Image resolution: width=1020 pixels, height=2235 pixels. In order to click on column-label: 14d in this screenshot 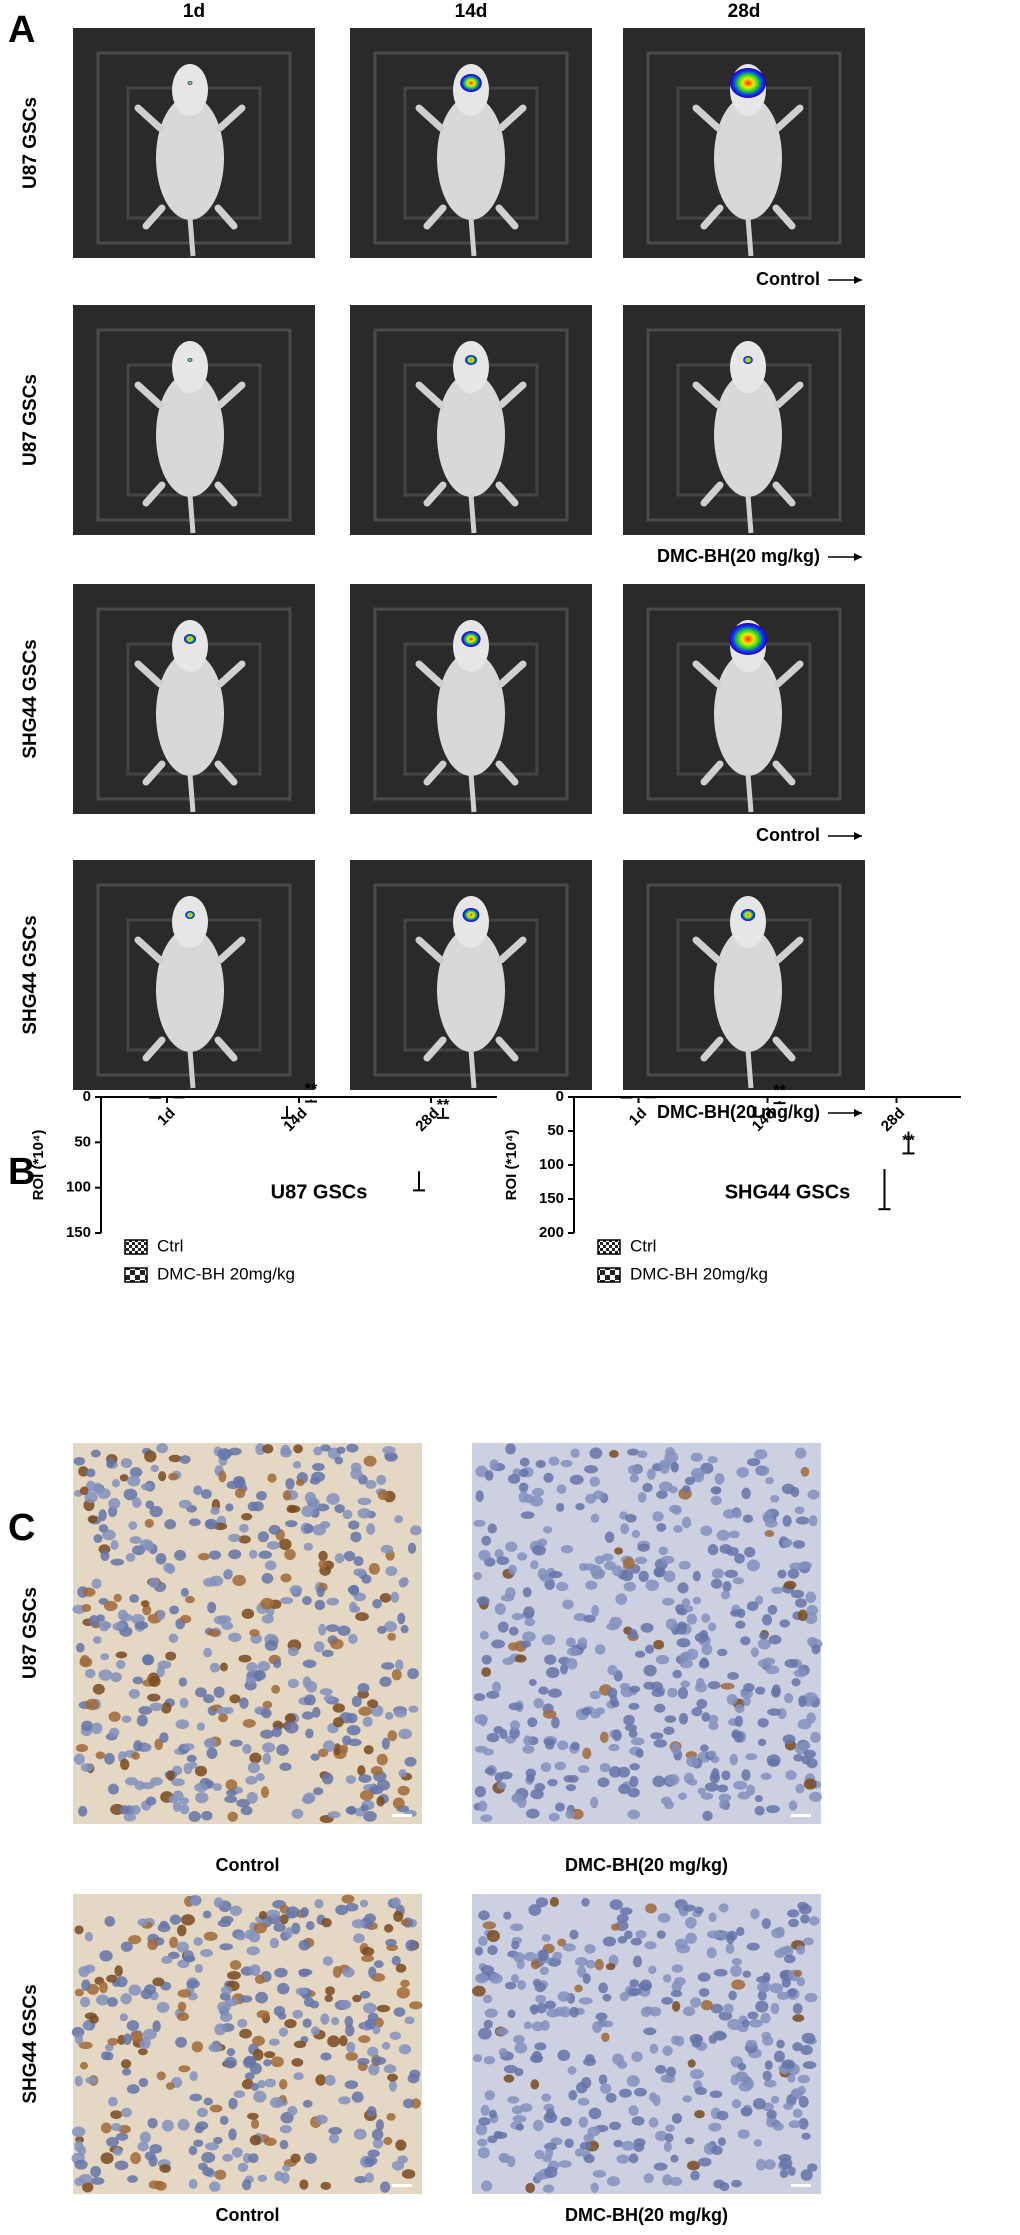, I will do `click(471, 11)`.